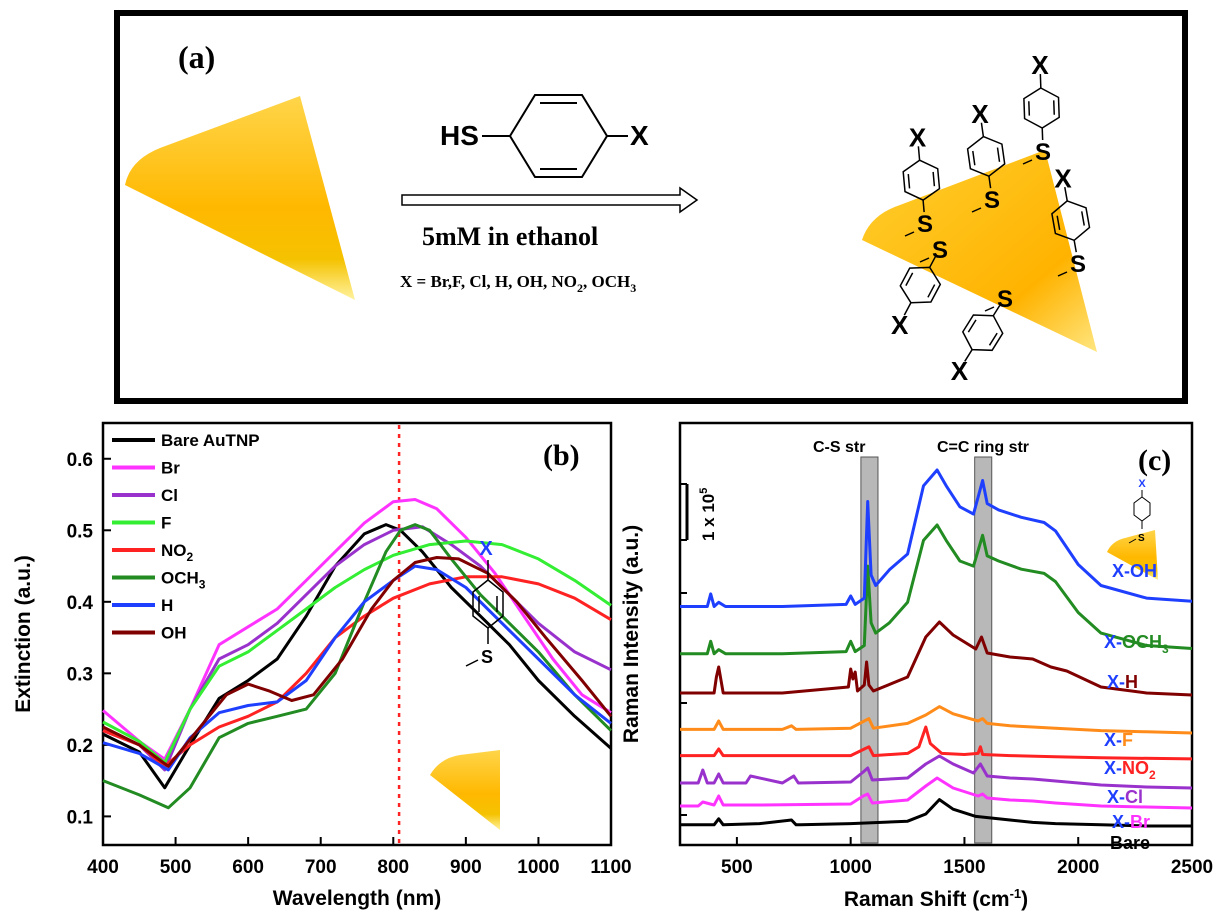 This screenshot has height=918, width=1214. I want to click on spectrum-line-cl, so click(936, 772).